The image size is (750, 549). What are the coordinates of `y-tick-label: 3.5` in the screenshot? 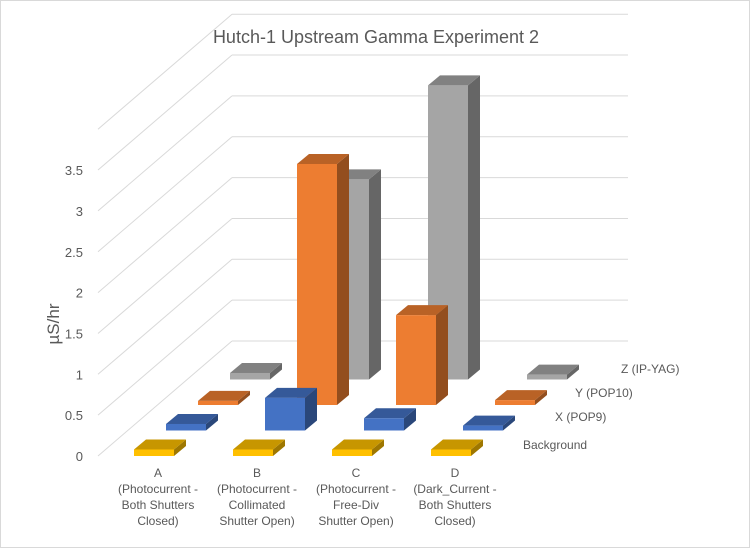 It's located at (74, 170).